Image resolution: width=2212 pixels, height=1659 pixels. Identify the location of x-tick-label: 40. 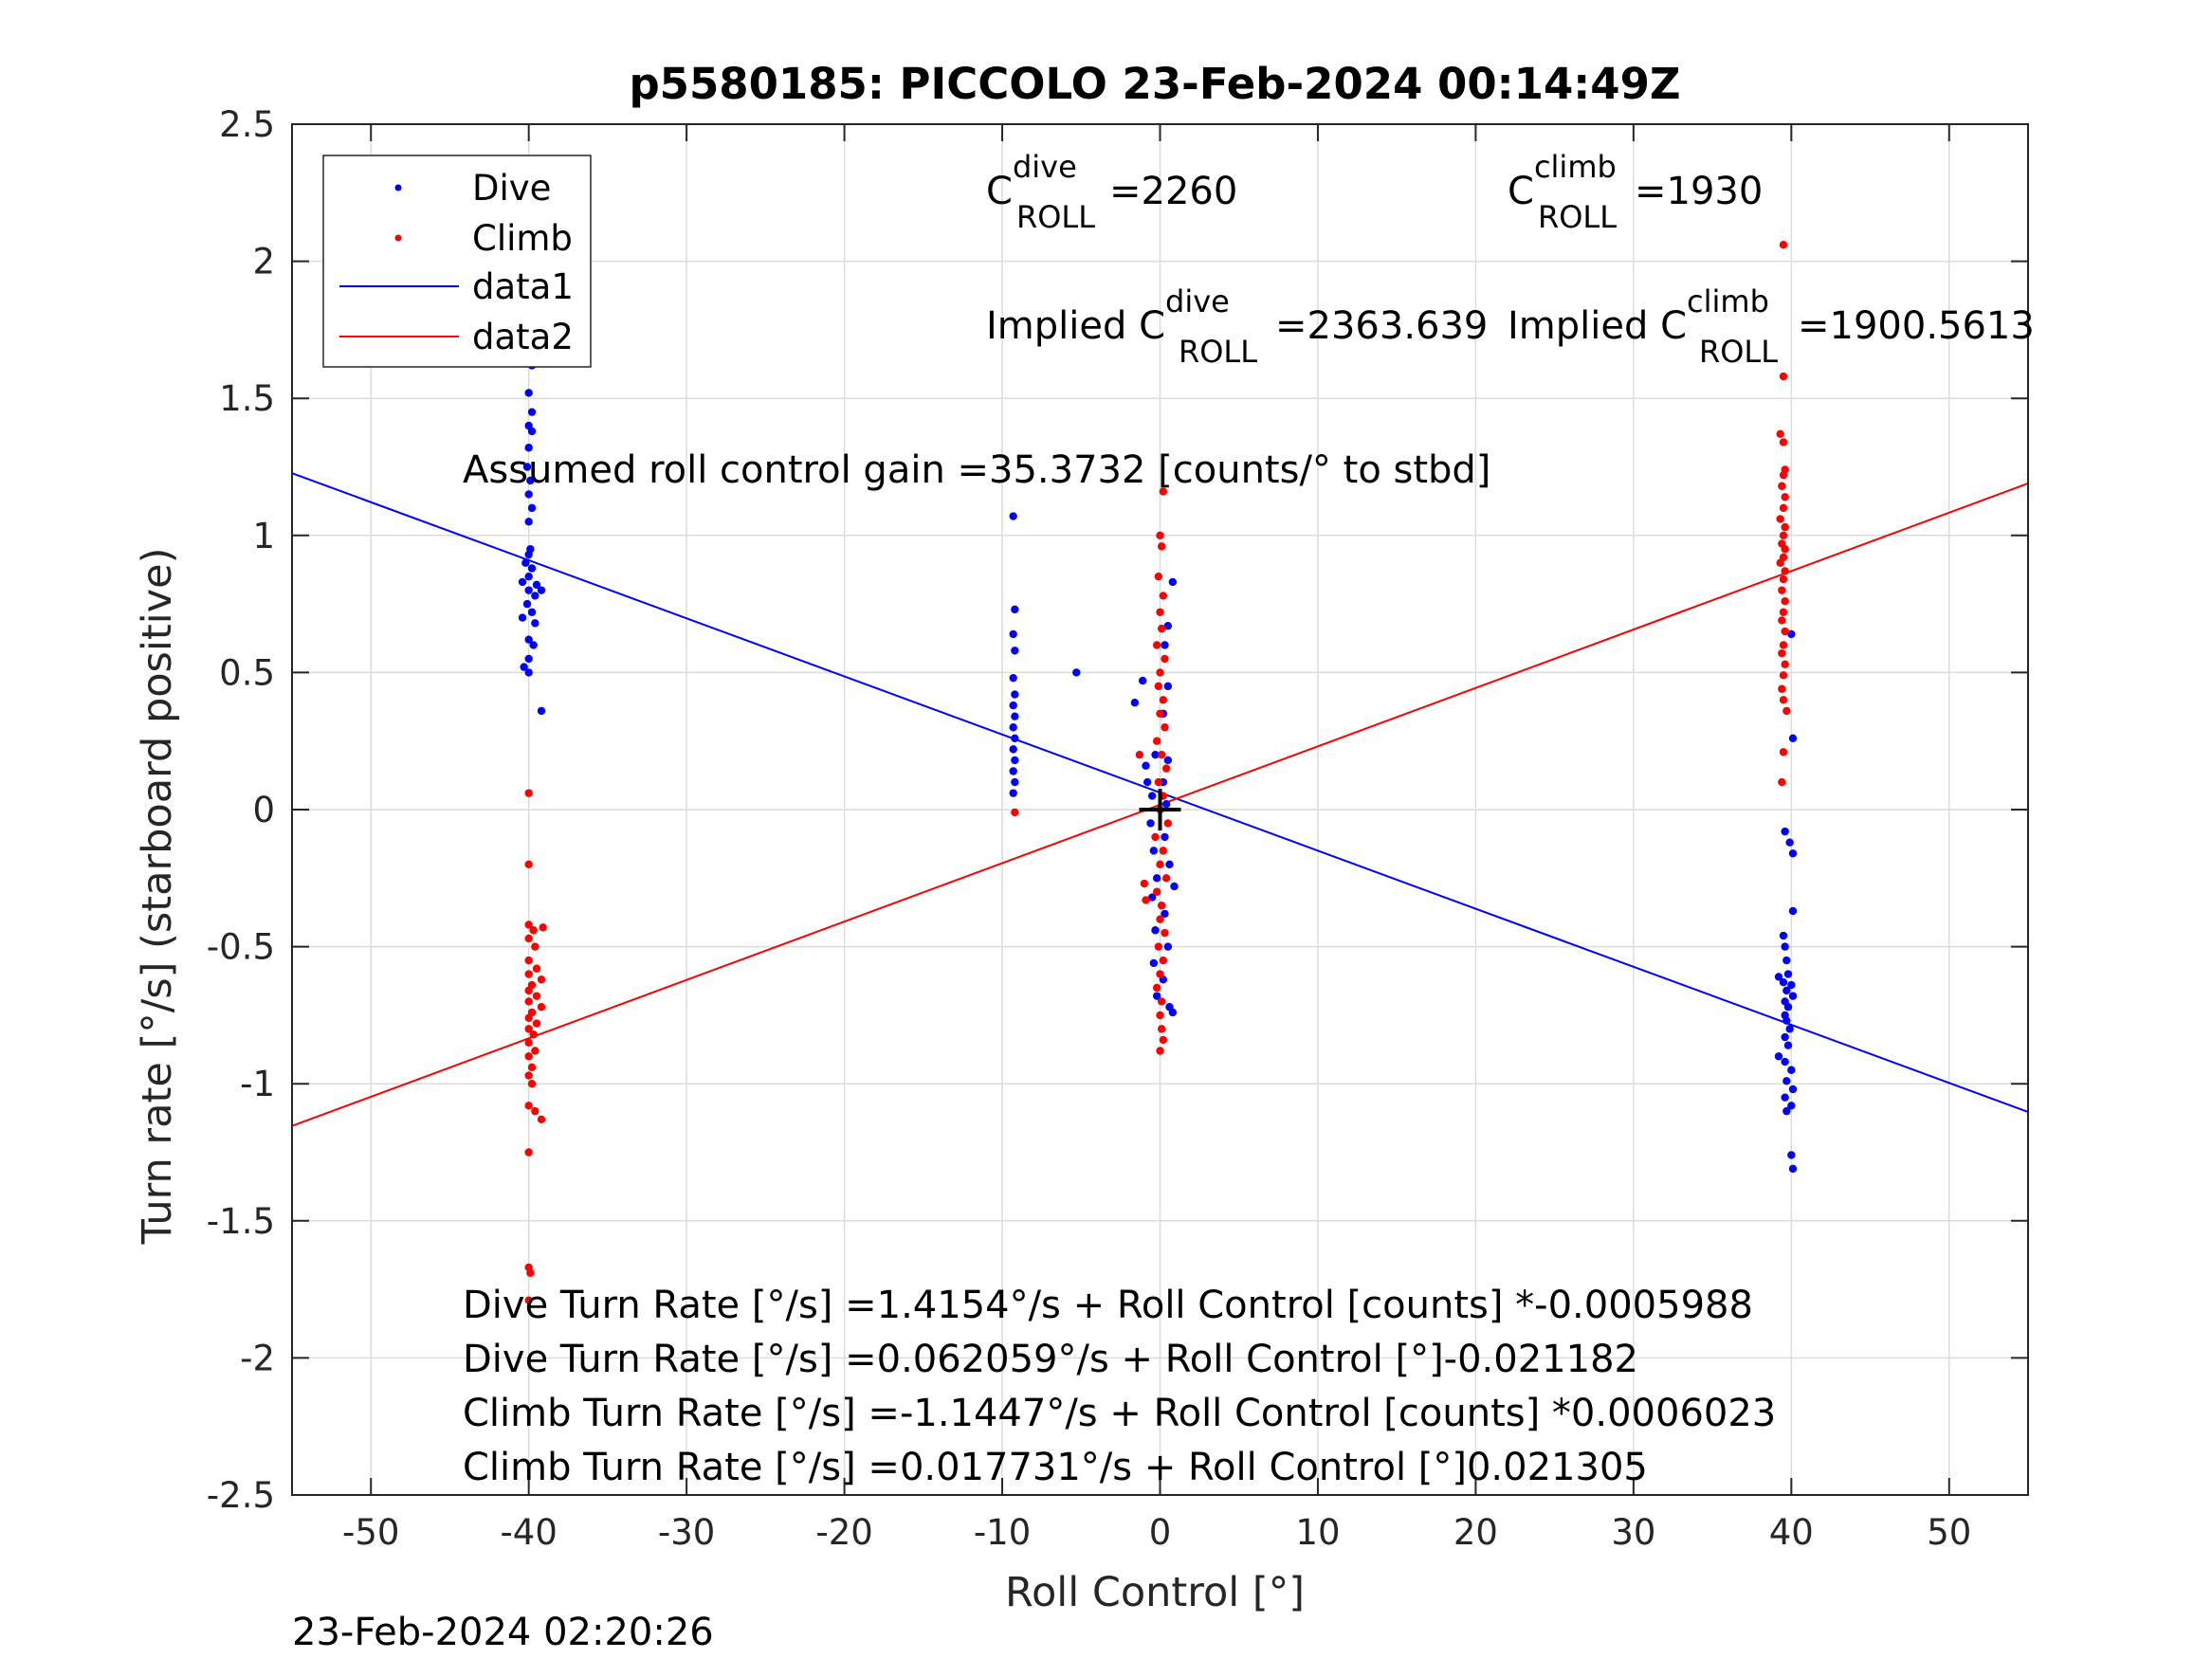
(1791, 1532).